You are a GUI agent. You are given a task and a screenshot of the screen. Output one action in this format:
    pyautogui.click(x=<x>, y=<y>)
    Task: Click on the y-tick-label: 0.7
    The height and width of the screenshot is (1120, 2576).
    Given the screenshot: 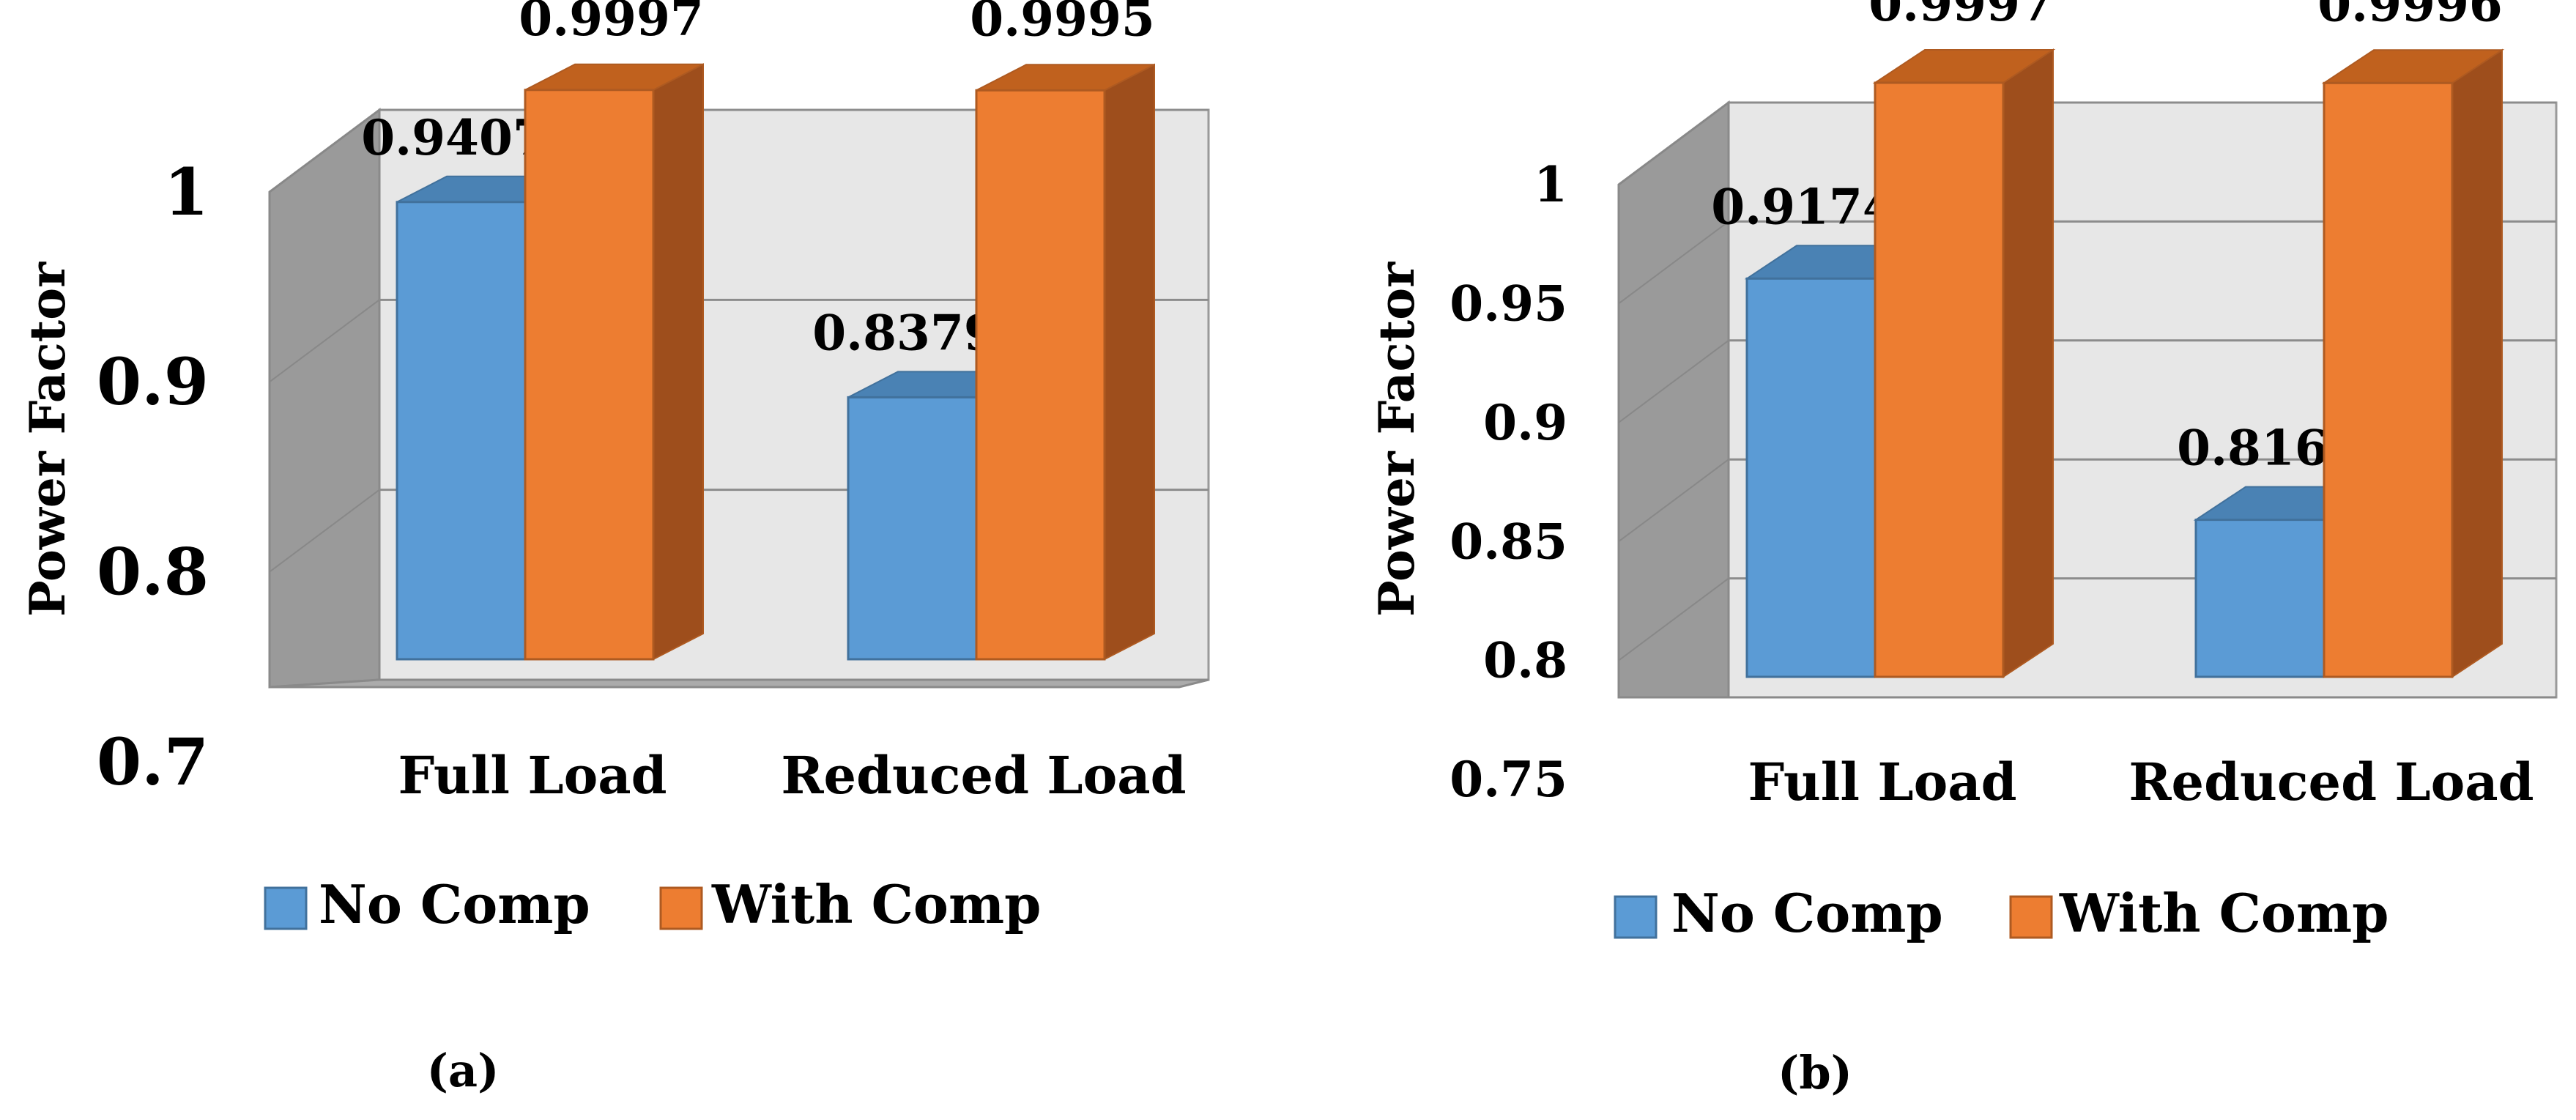 What is the action you would take?
    pyautogui.click(x=153, y=762)
    